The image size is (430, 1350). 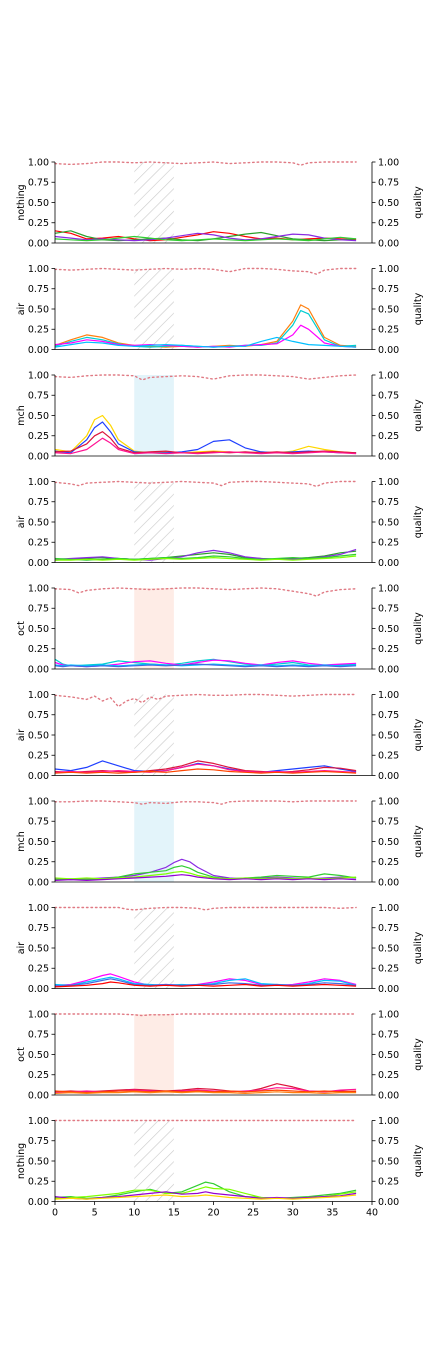 What do you see at coordinates (21, 1161) in the screenshot?
I see `ylabel: nothing` at bounding box center [21, 1161].